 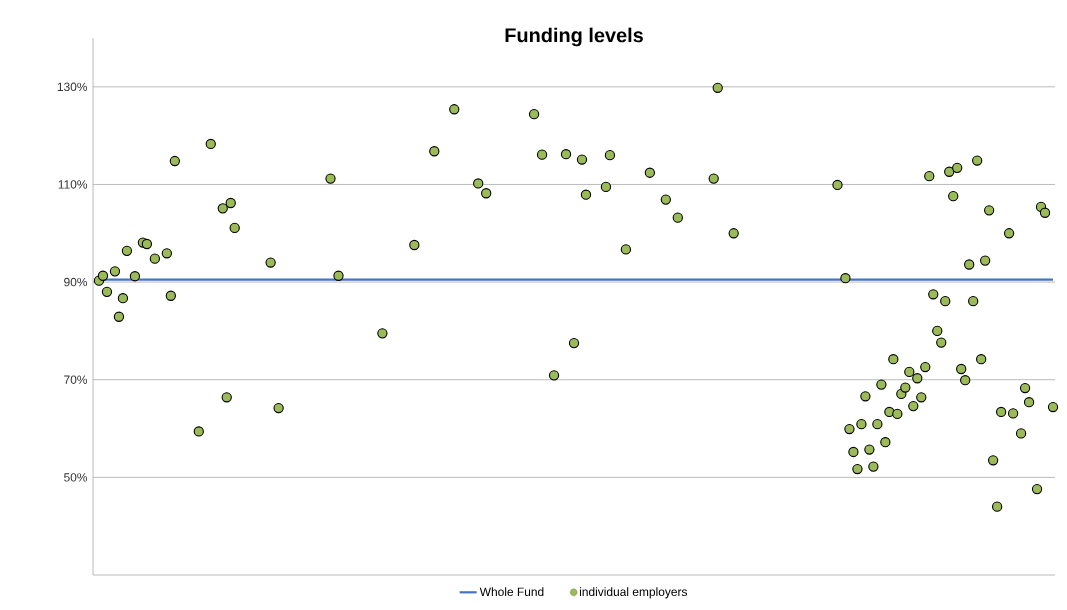 What do you see at coordinates (76, 379) in the screenshot?
I see `y-tick-label: 70%` at bounding box center [76, 379].